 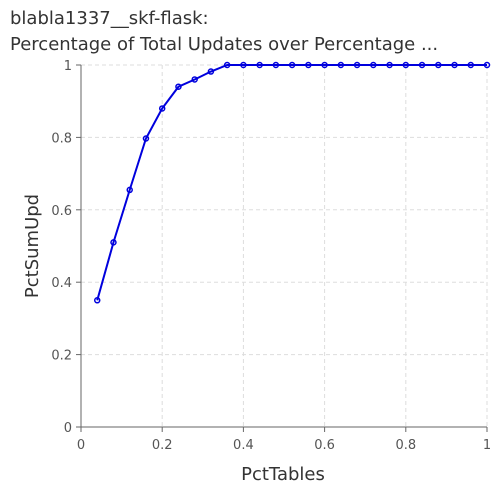 What do you see at coordinates (68, 428) in the screenshot?
I see `y-tick-label: 0` at bounding box center [68, 428].